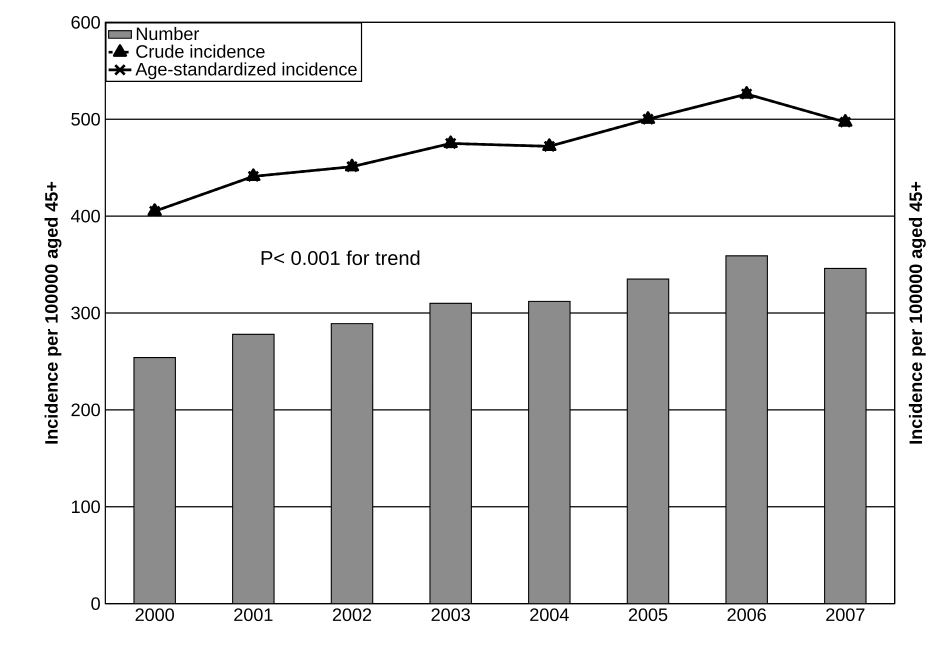 The width and height of the screenshot is (935, 649). I want to click on legend-label: Crude incidence, so click(200, 51).